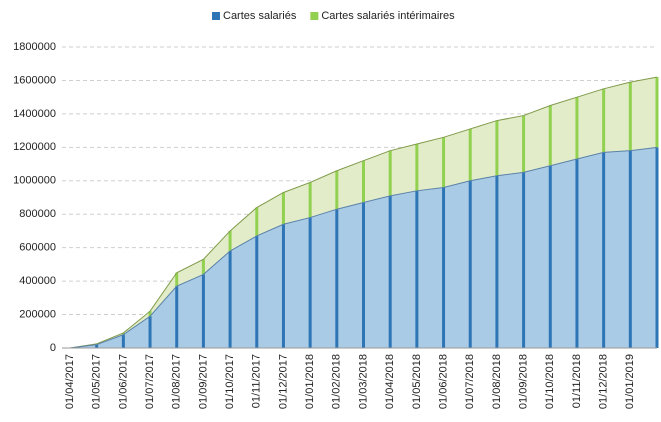 This screenshot has height=422, width=661. What do you see at coordinates (604, 381) in the screenshot?
I see `x-tick-label: 01/12/2018` at bounding box center [604, 381].